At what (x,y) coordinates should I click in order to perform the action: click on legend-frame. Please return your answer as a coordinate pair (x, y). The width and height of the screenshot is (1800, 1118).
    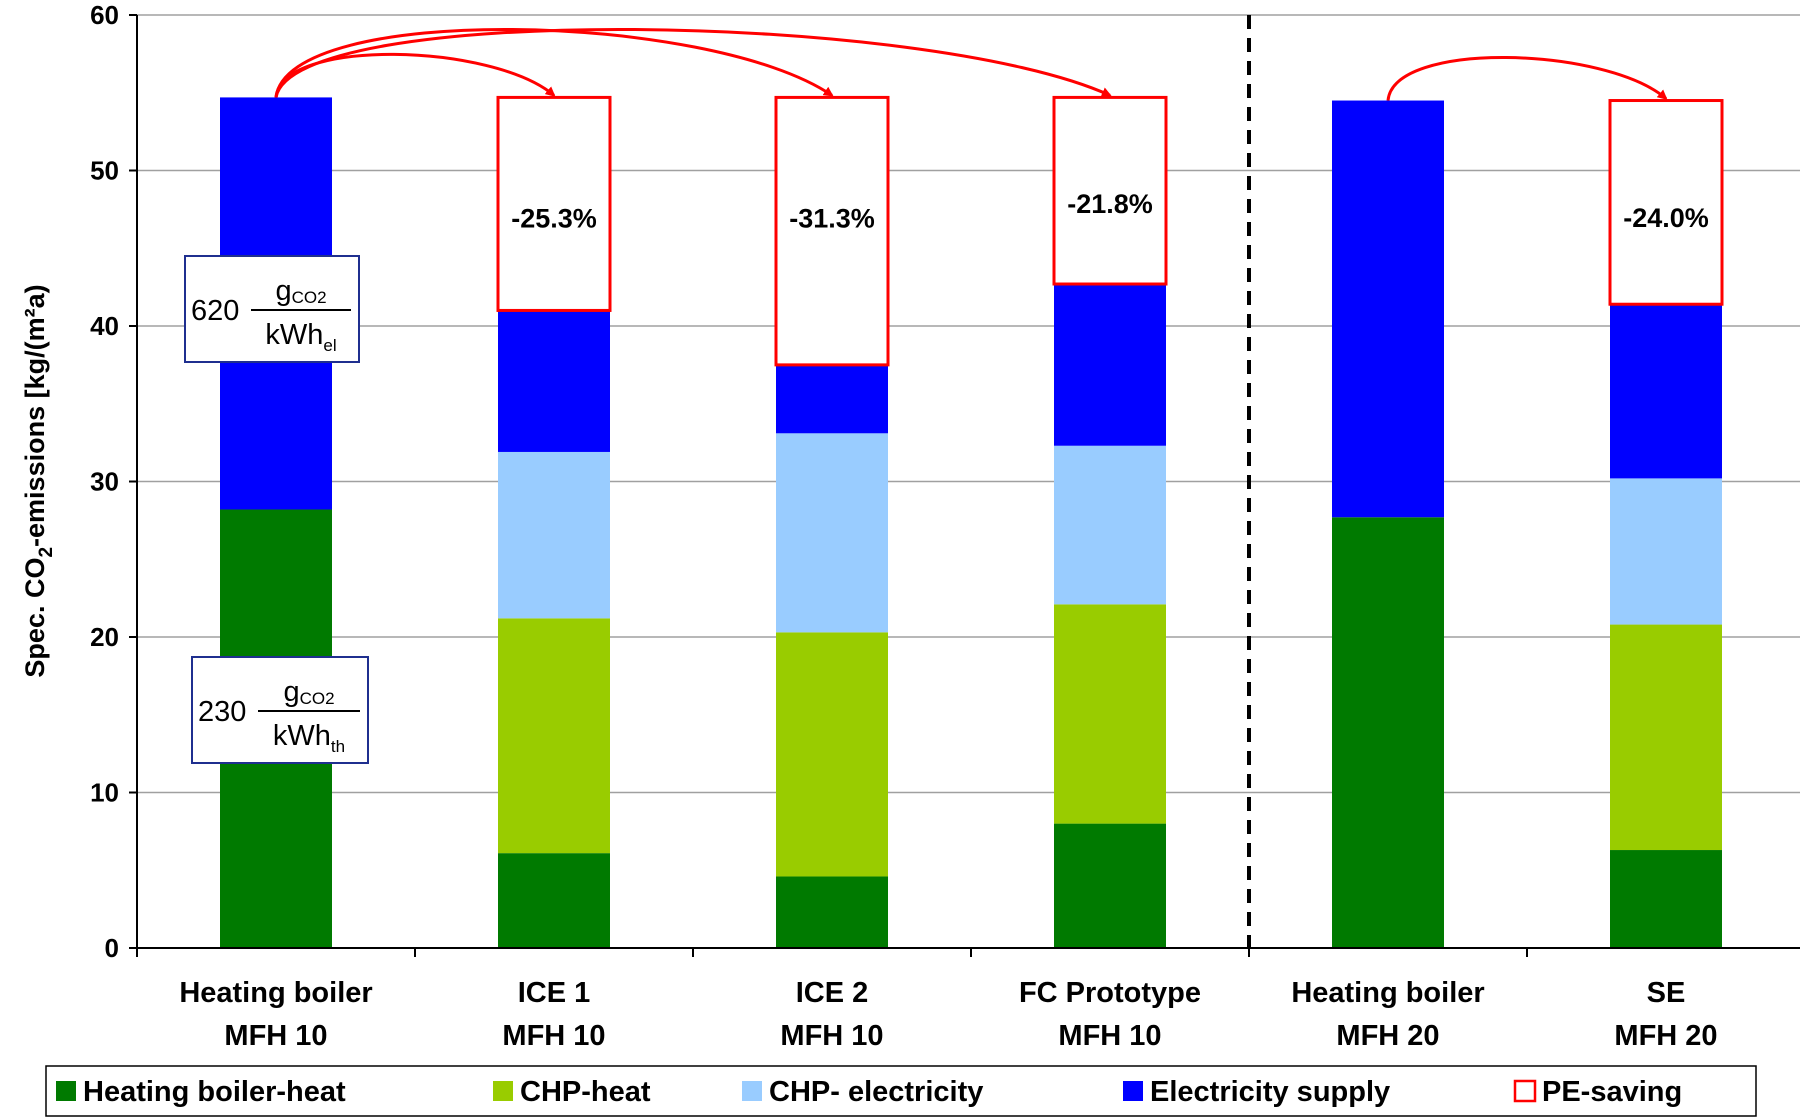
    Looking at the image, I should click on (901, 1091).